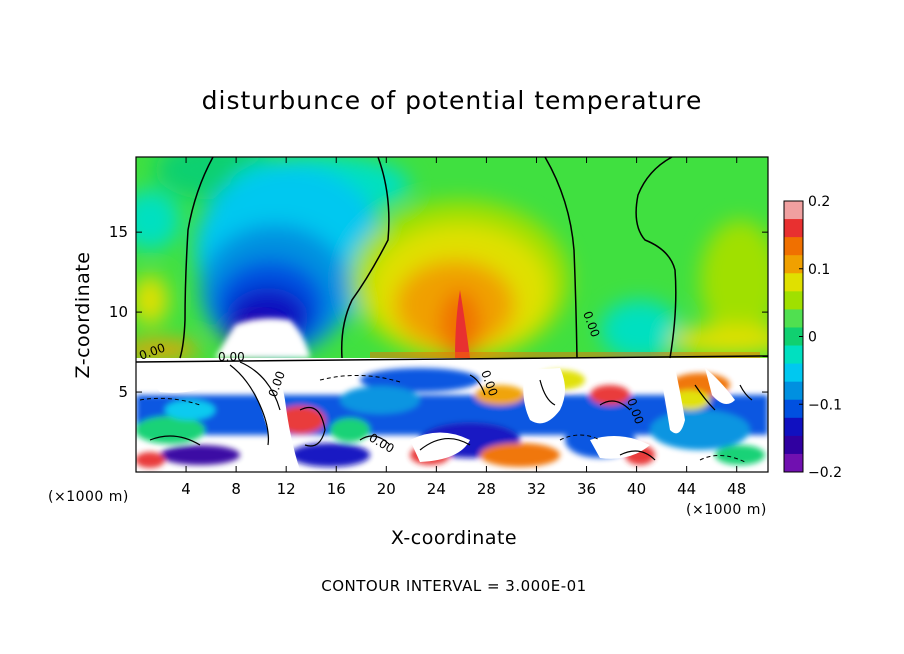 Image resolution: width=904 pixels, height=654 pixels. I want to click on x-tick-label: 28, so click(486, 489).